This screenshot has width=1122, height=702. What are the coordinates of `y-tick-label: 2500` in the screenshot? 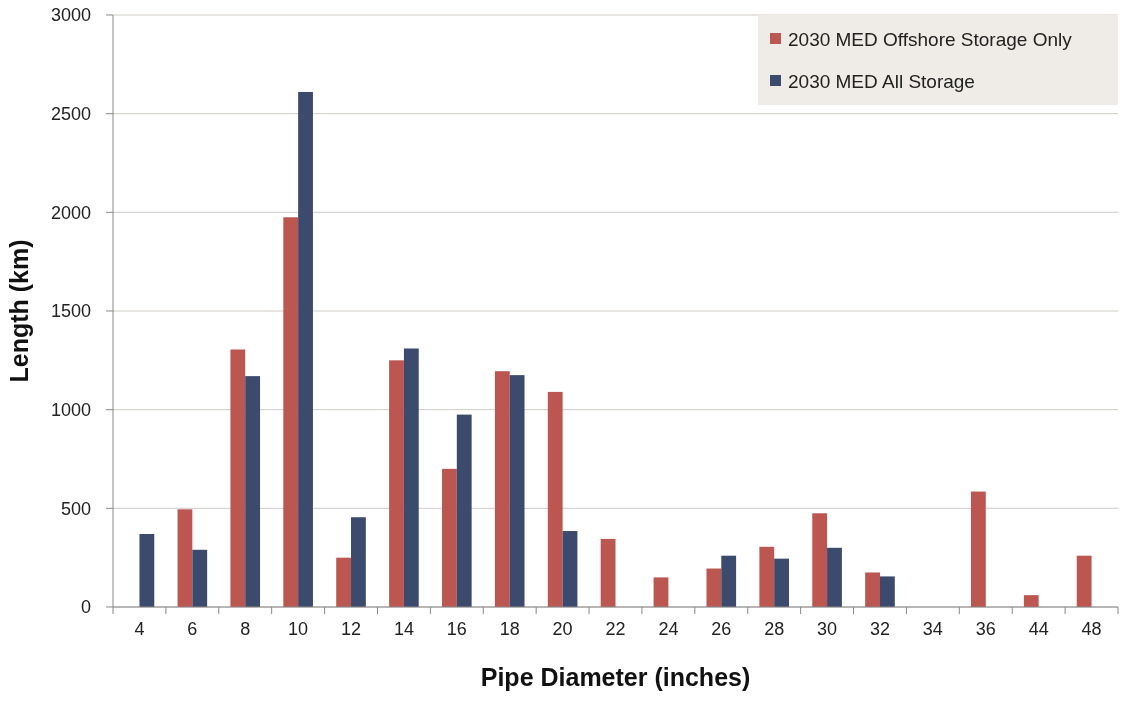 It's located at (70, 113).